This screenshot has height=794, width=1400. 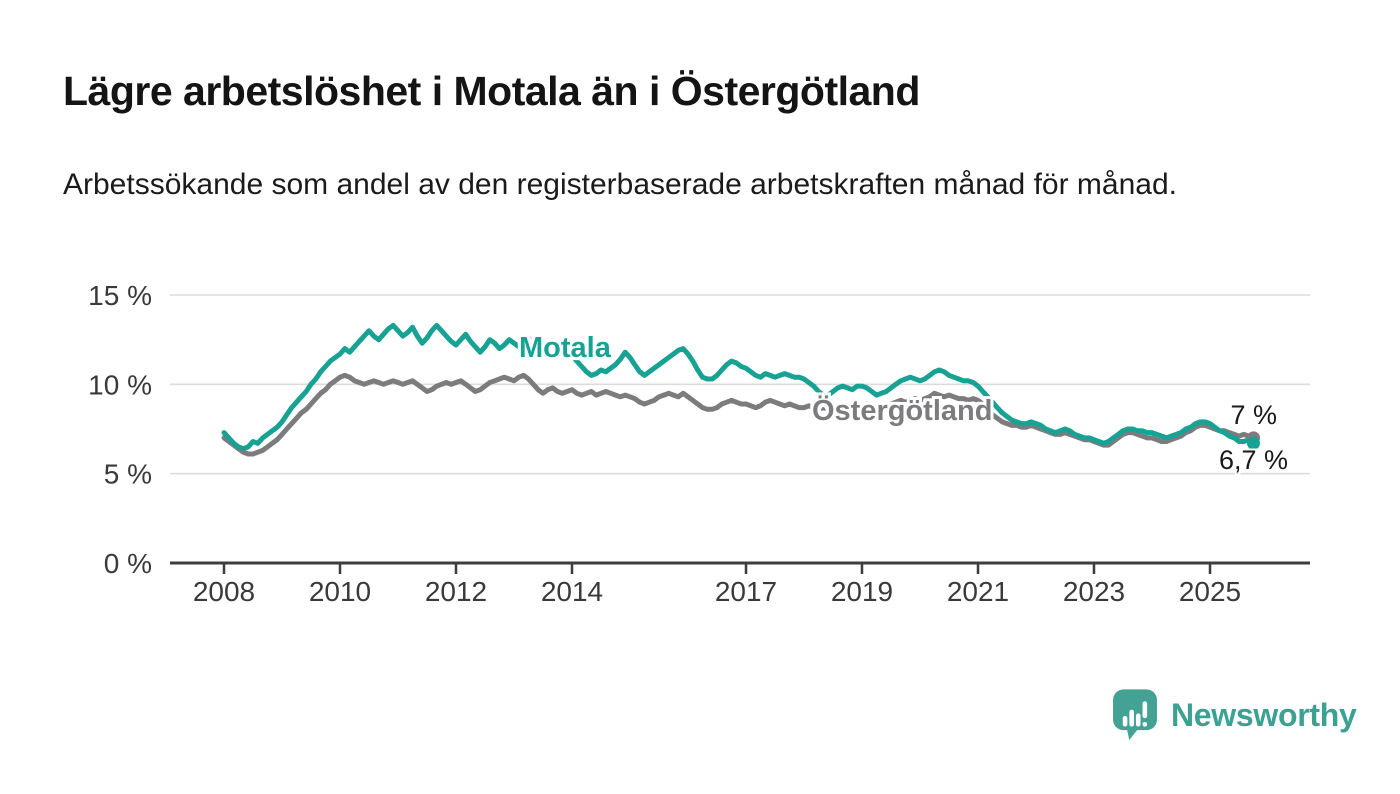 I want to click on end-value-ostergotland: 7 %, so click(x=1253, y=415).